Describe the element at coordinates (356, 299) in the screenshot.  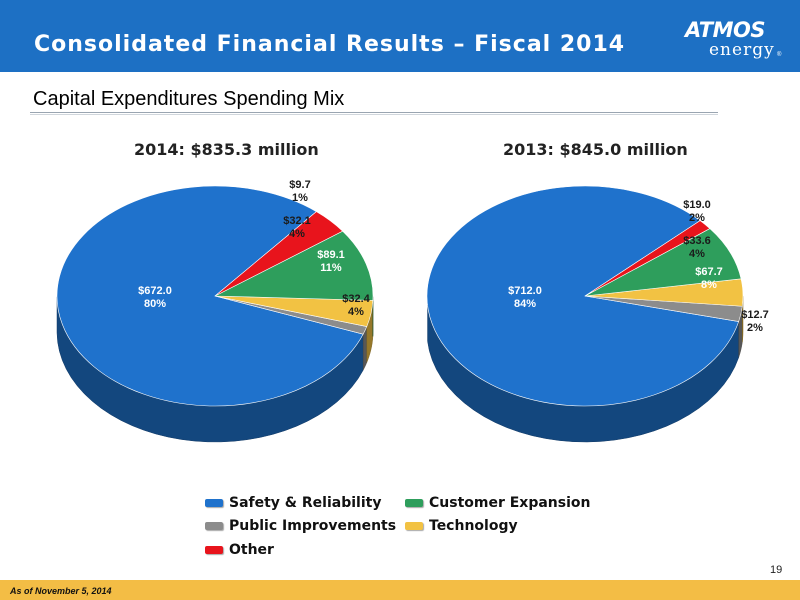
I see `pie-value-label: $32.4` at that location.